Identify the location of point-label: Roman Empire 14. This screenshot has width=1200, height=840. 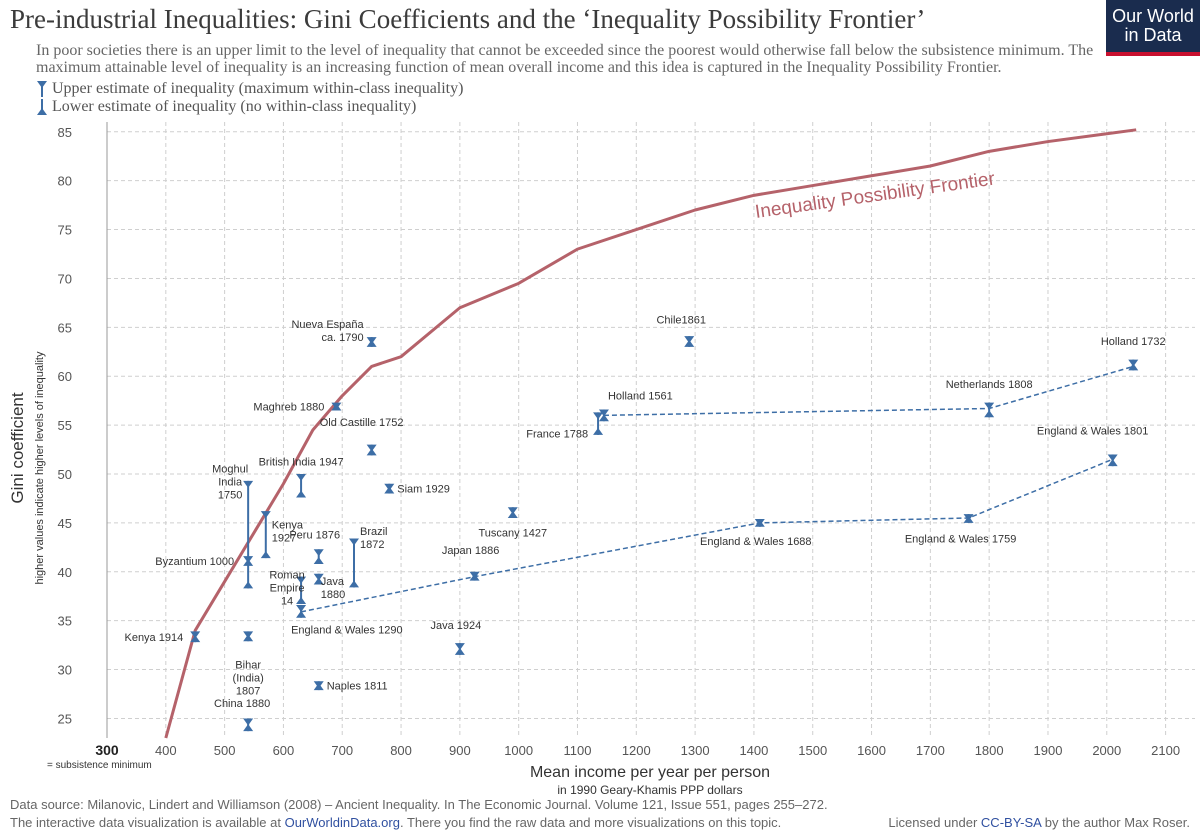
(286, 588).